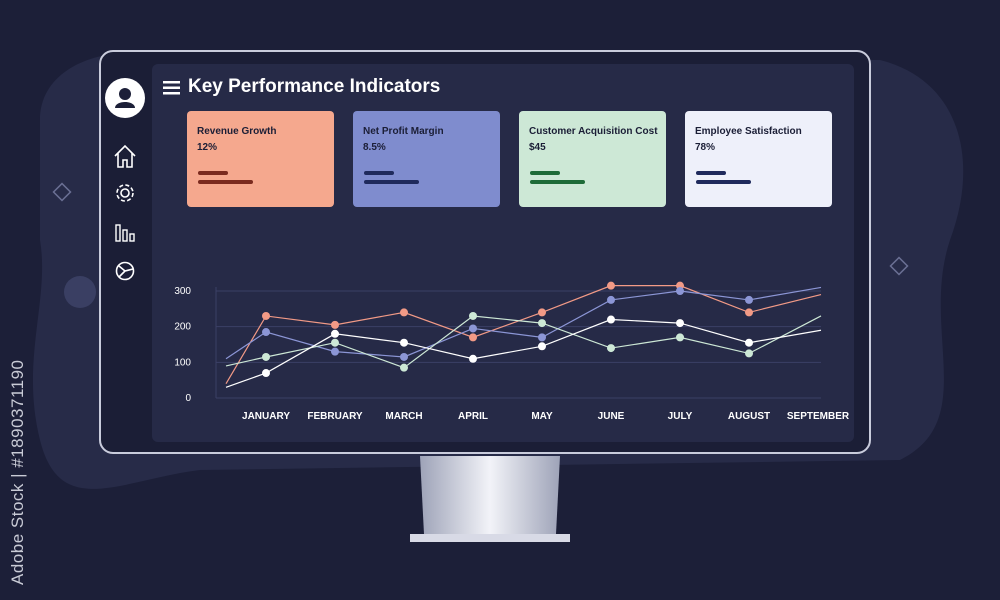 The width and height of the screenshot is (1000, 600). Describe the element at coordinates (403, 131) in the screenshot. I see `kpi-title: Net Profit Margin` at that location.